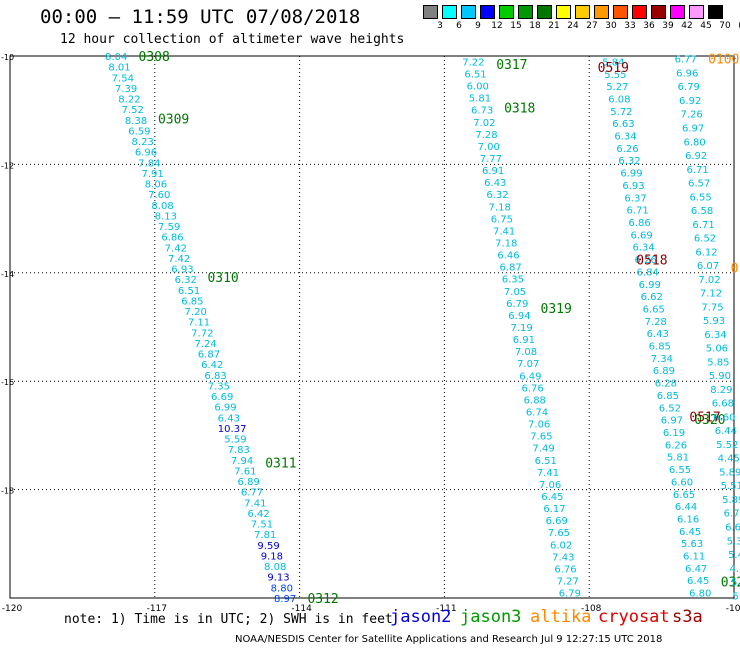  I want to click on data-point-value: 6.51, so click(475, 74).